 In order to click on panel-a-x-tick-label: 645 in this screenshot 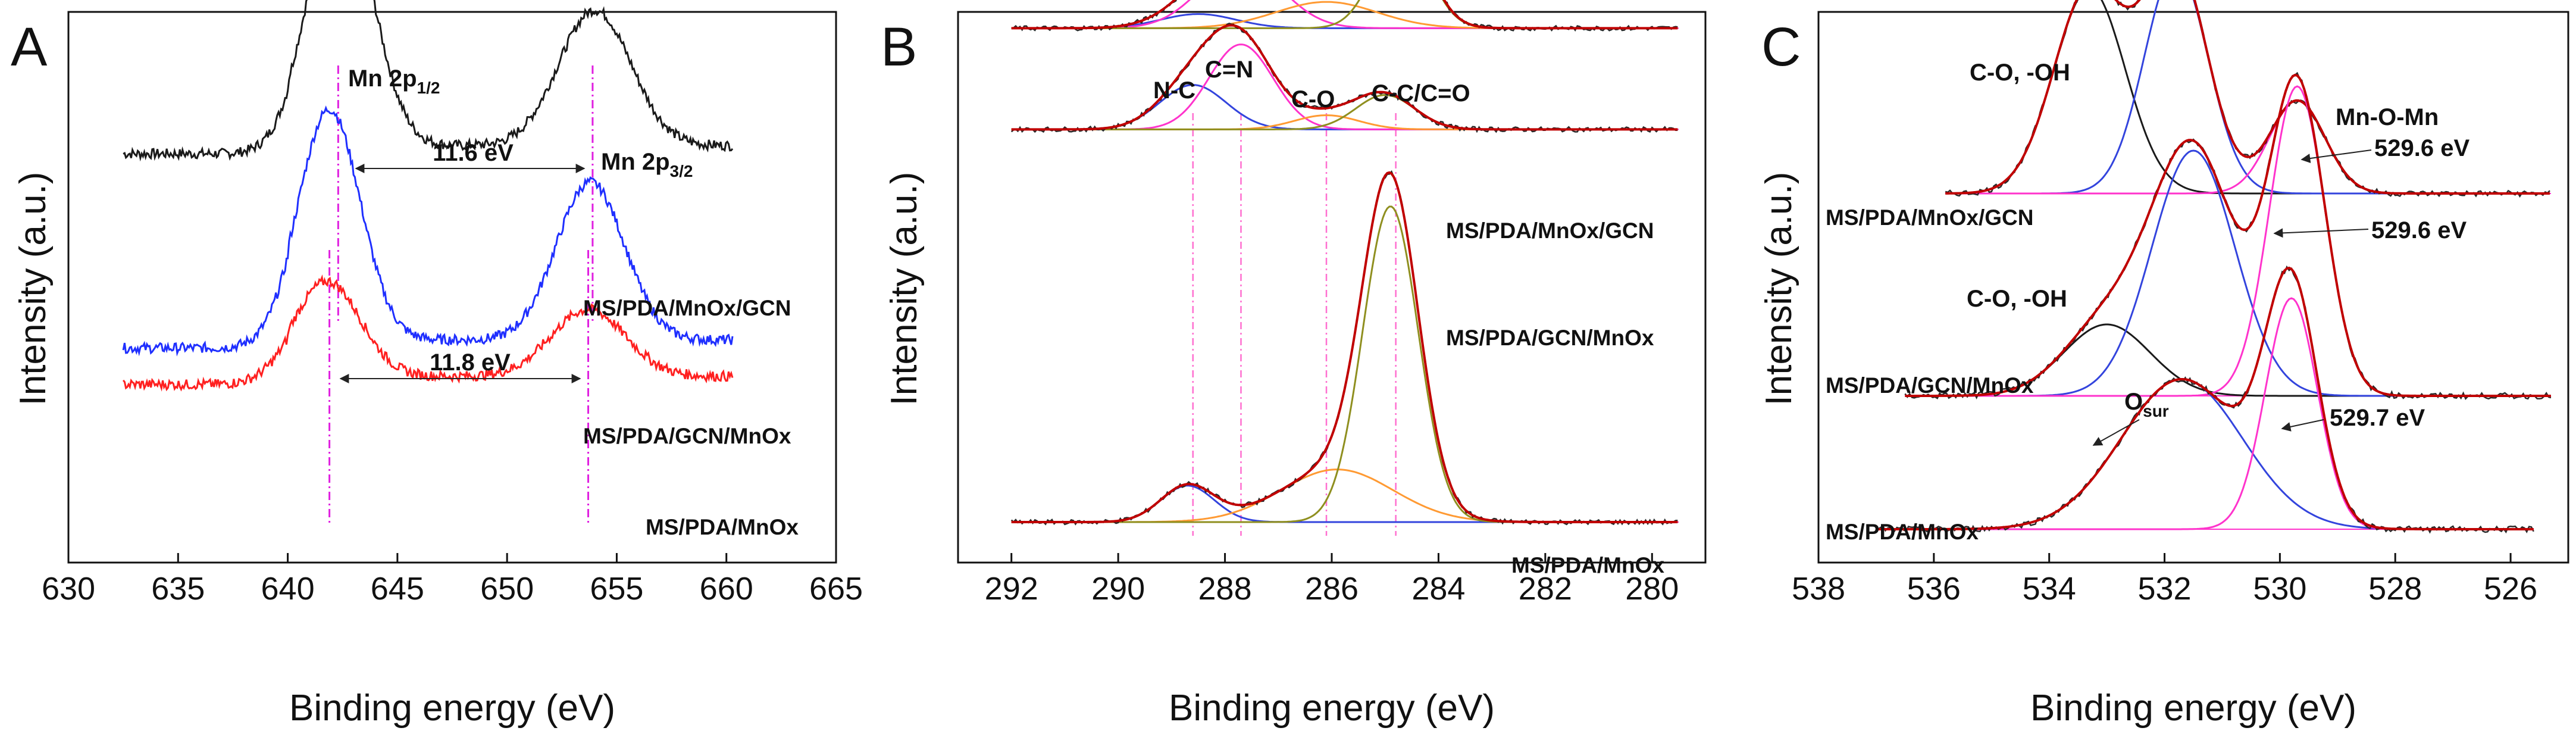, I will do `click(397, 589)`.